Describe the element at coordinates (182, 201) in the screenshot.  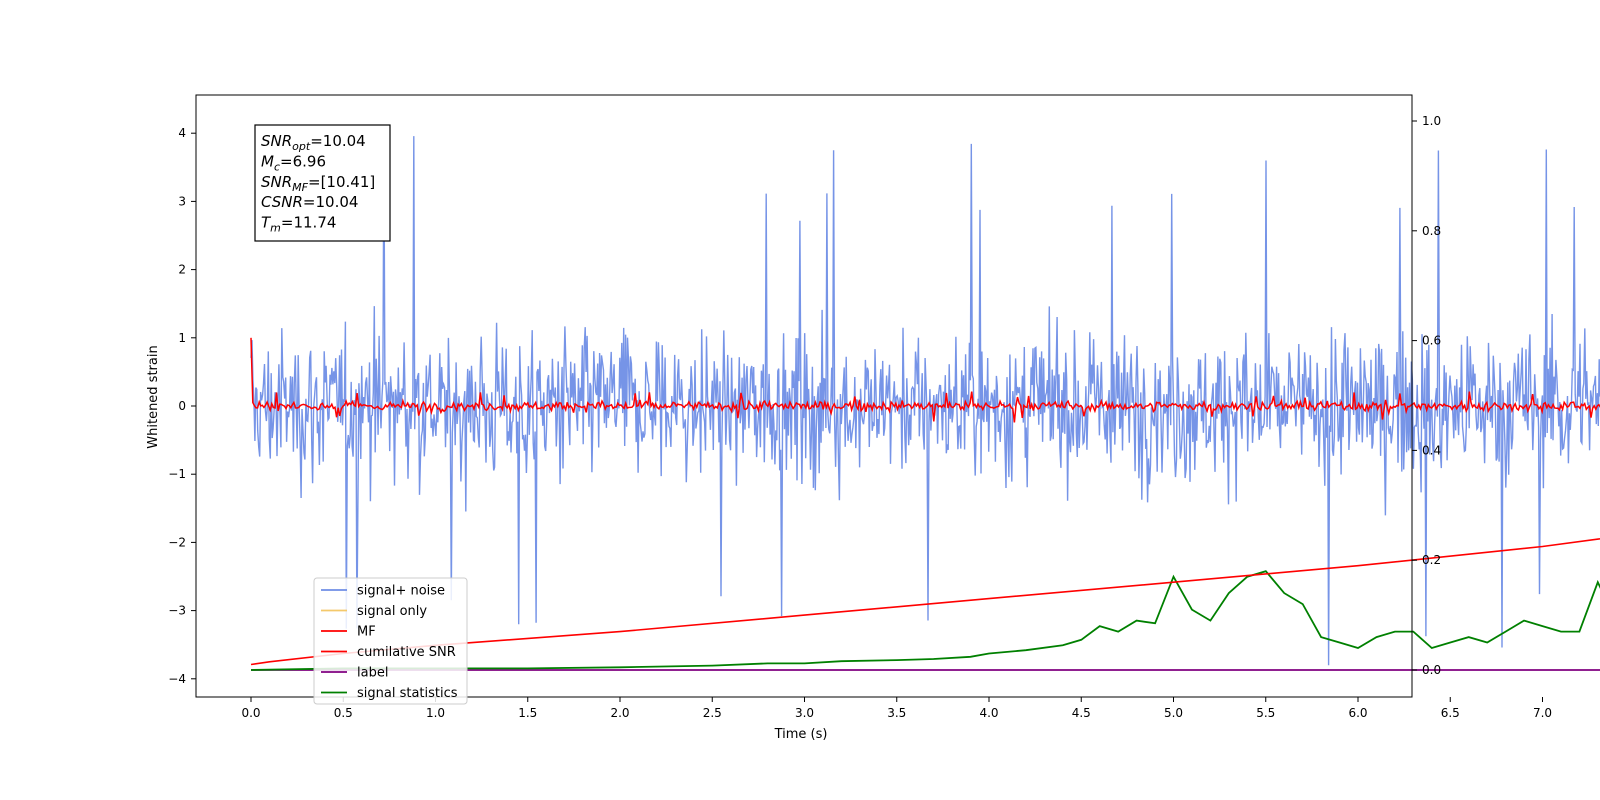
I see `y-left-tick-label: 3` at that location.